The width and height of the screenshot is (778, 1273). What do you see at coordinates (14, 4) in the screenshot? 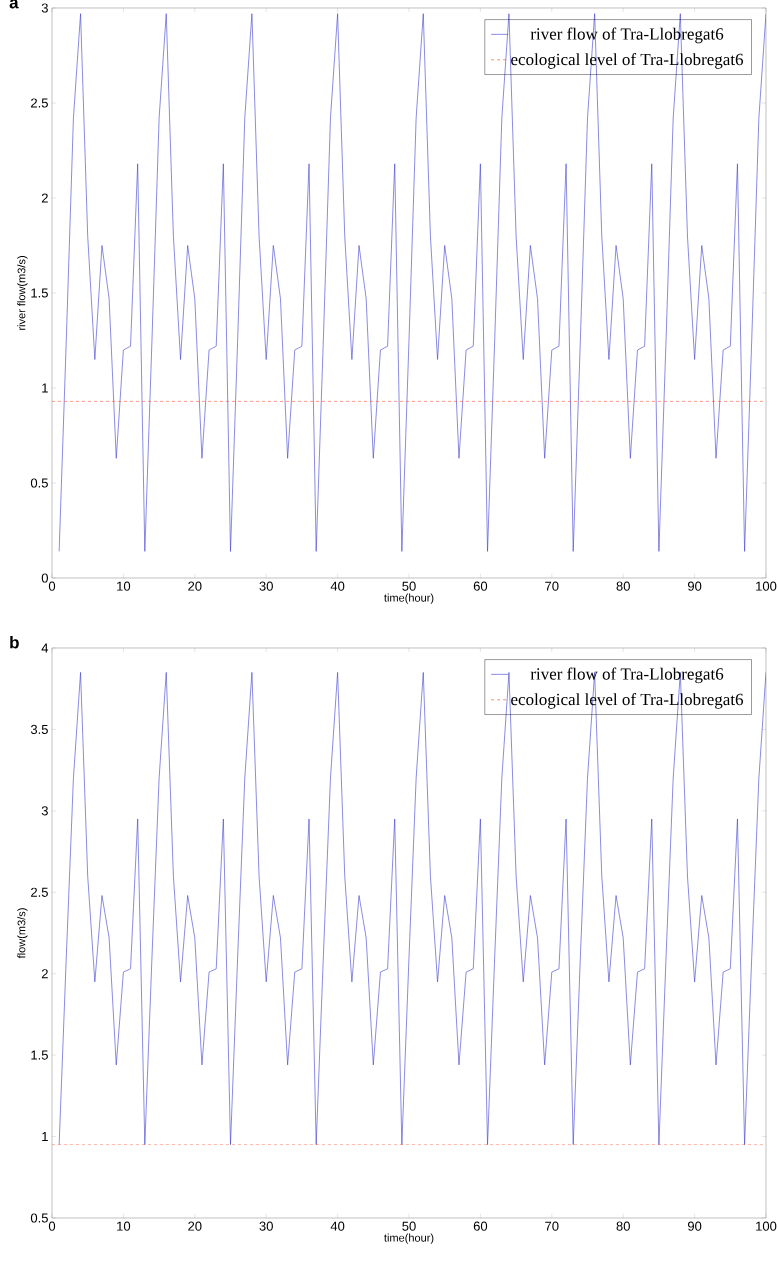
I see `chart-title: a` at bounding box center [14, 4].